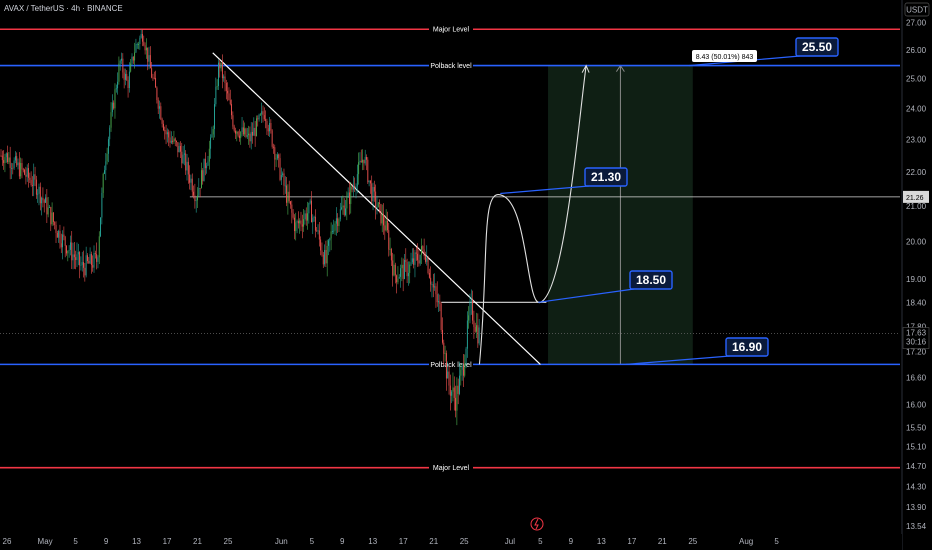 The width and height of the screenshot is (932, 550). What do you see at coordinates (451, 30) in the screenshot?
I see `level-label: Major Level` at bounding box center [451, 30].